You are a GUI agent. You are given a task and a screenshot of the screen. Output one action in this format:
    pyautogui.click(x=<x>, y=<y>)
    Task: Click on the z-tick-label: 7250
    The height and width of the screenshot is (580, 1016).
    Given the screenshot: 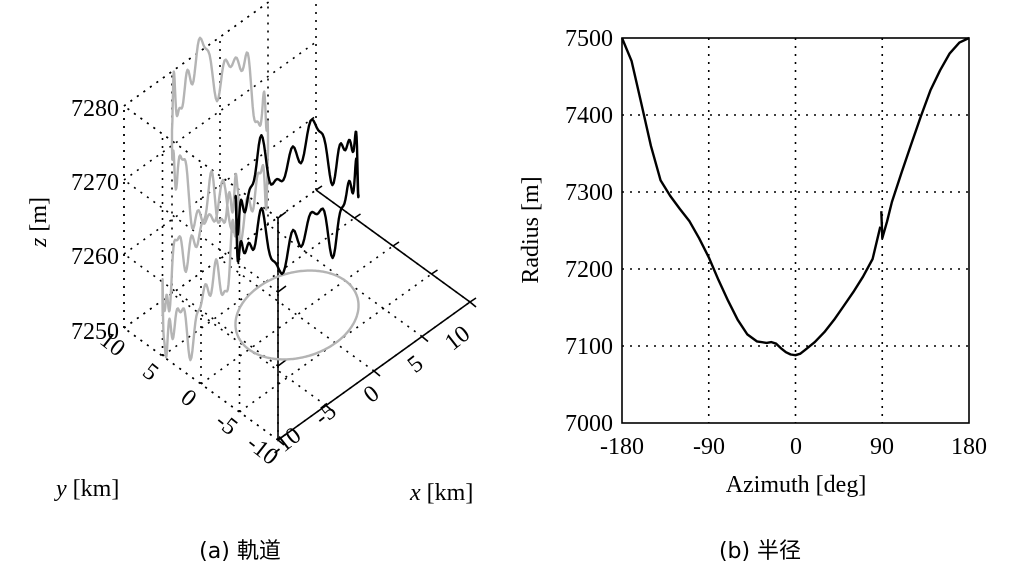 What is the action you would take?
    pyautogui.click(x=95, y=332)
    